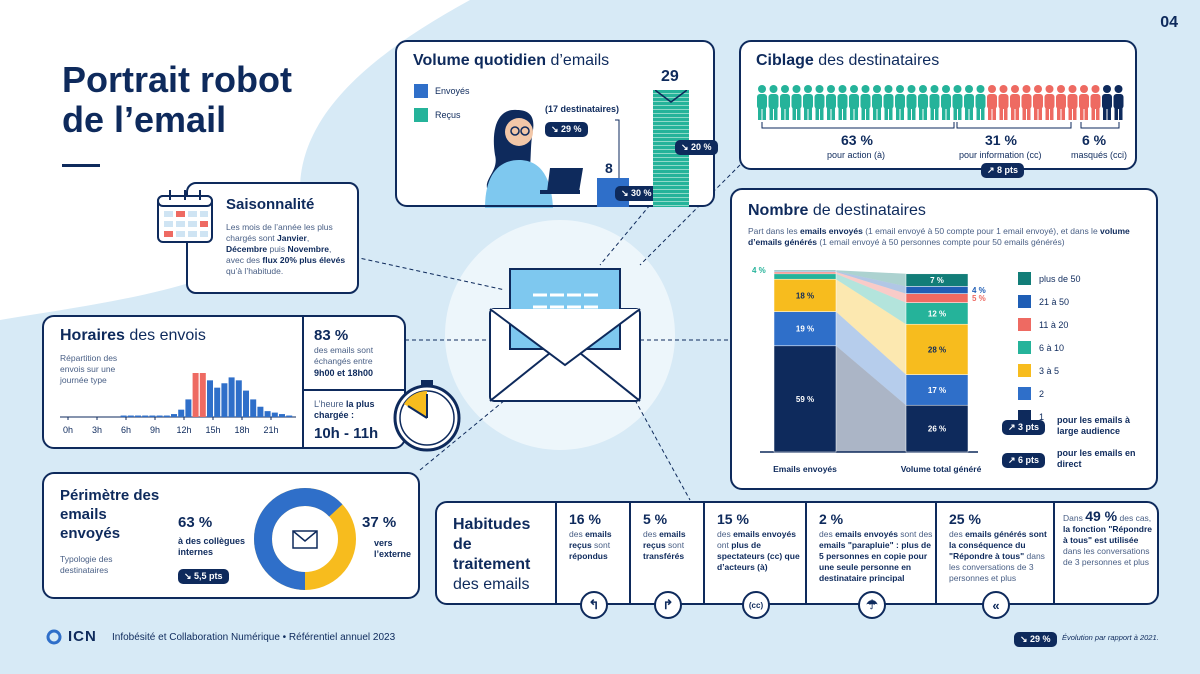 The width and height of the screenshot is (1200, 674). What do you see at coordinates (937, 298) in the screenshot?
I see `bar-generated-11 à 20` at bounding box center [937, 298].